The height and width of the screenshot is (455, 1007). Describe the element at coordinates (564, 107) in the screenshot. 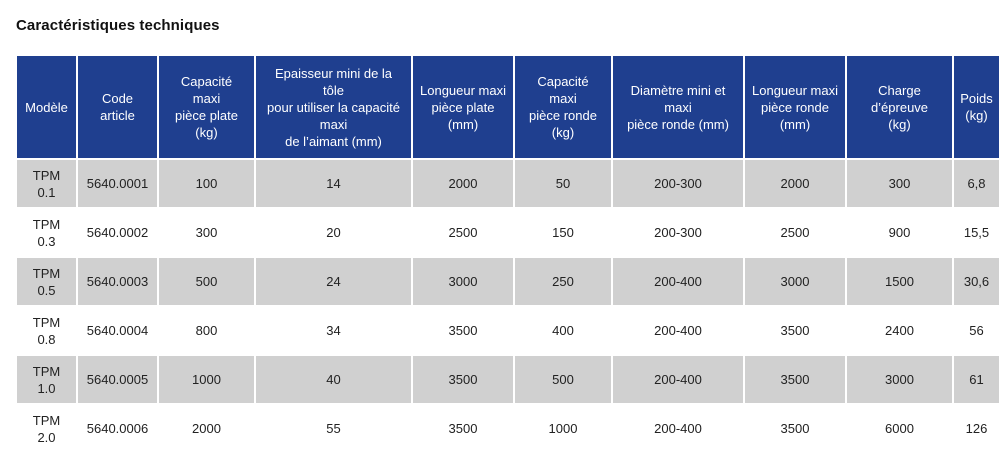

I see `column-header-capacite-piece-ronde: Capacité maxi pièce ronde (kg)` at that location.